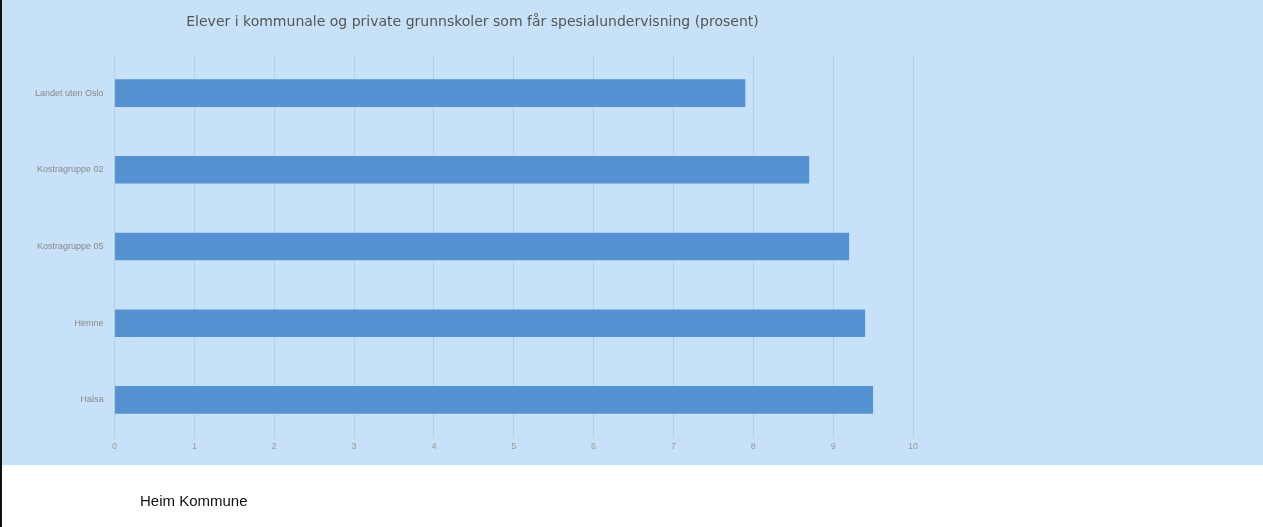  What do you see at coordinates (70, 169) in the screenshot?
I see `y-tick-label: Kostragruppe 02` at bounding box center [70, 169].